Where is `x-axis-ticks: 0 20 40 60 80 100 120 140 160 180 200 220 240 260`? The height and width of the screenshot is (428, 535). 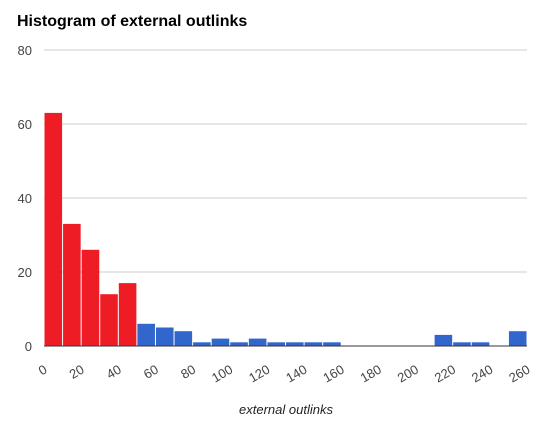 x-axis-ticks: 0 20 40 60 80 100 120 140 160 180 200 220 240 260 is located at coordinates (284, 374).